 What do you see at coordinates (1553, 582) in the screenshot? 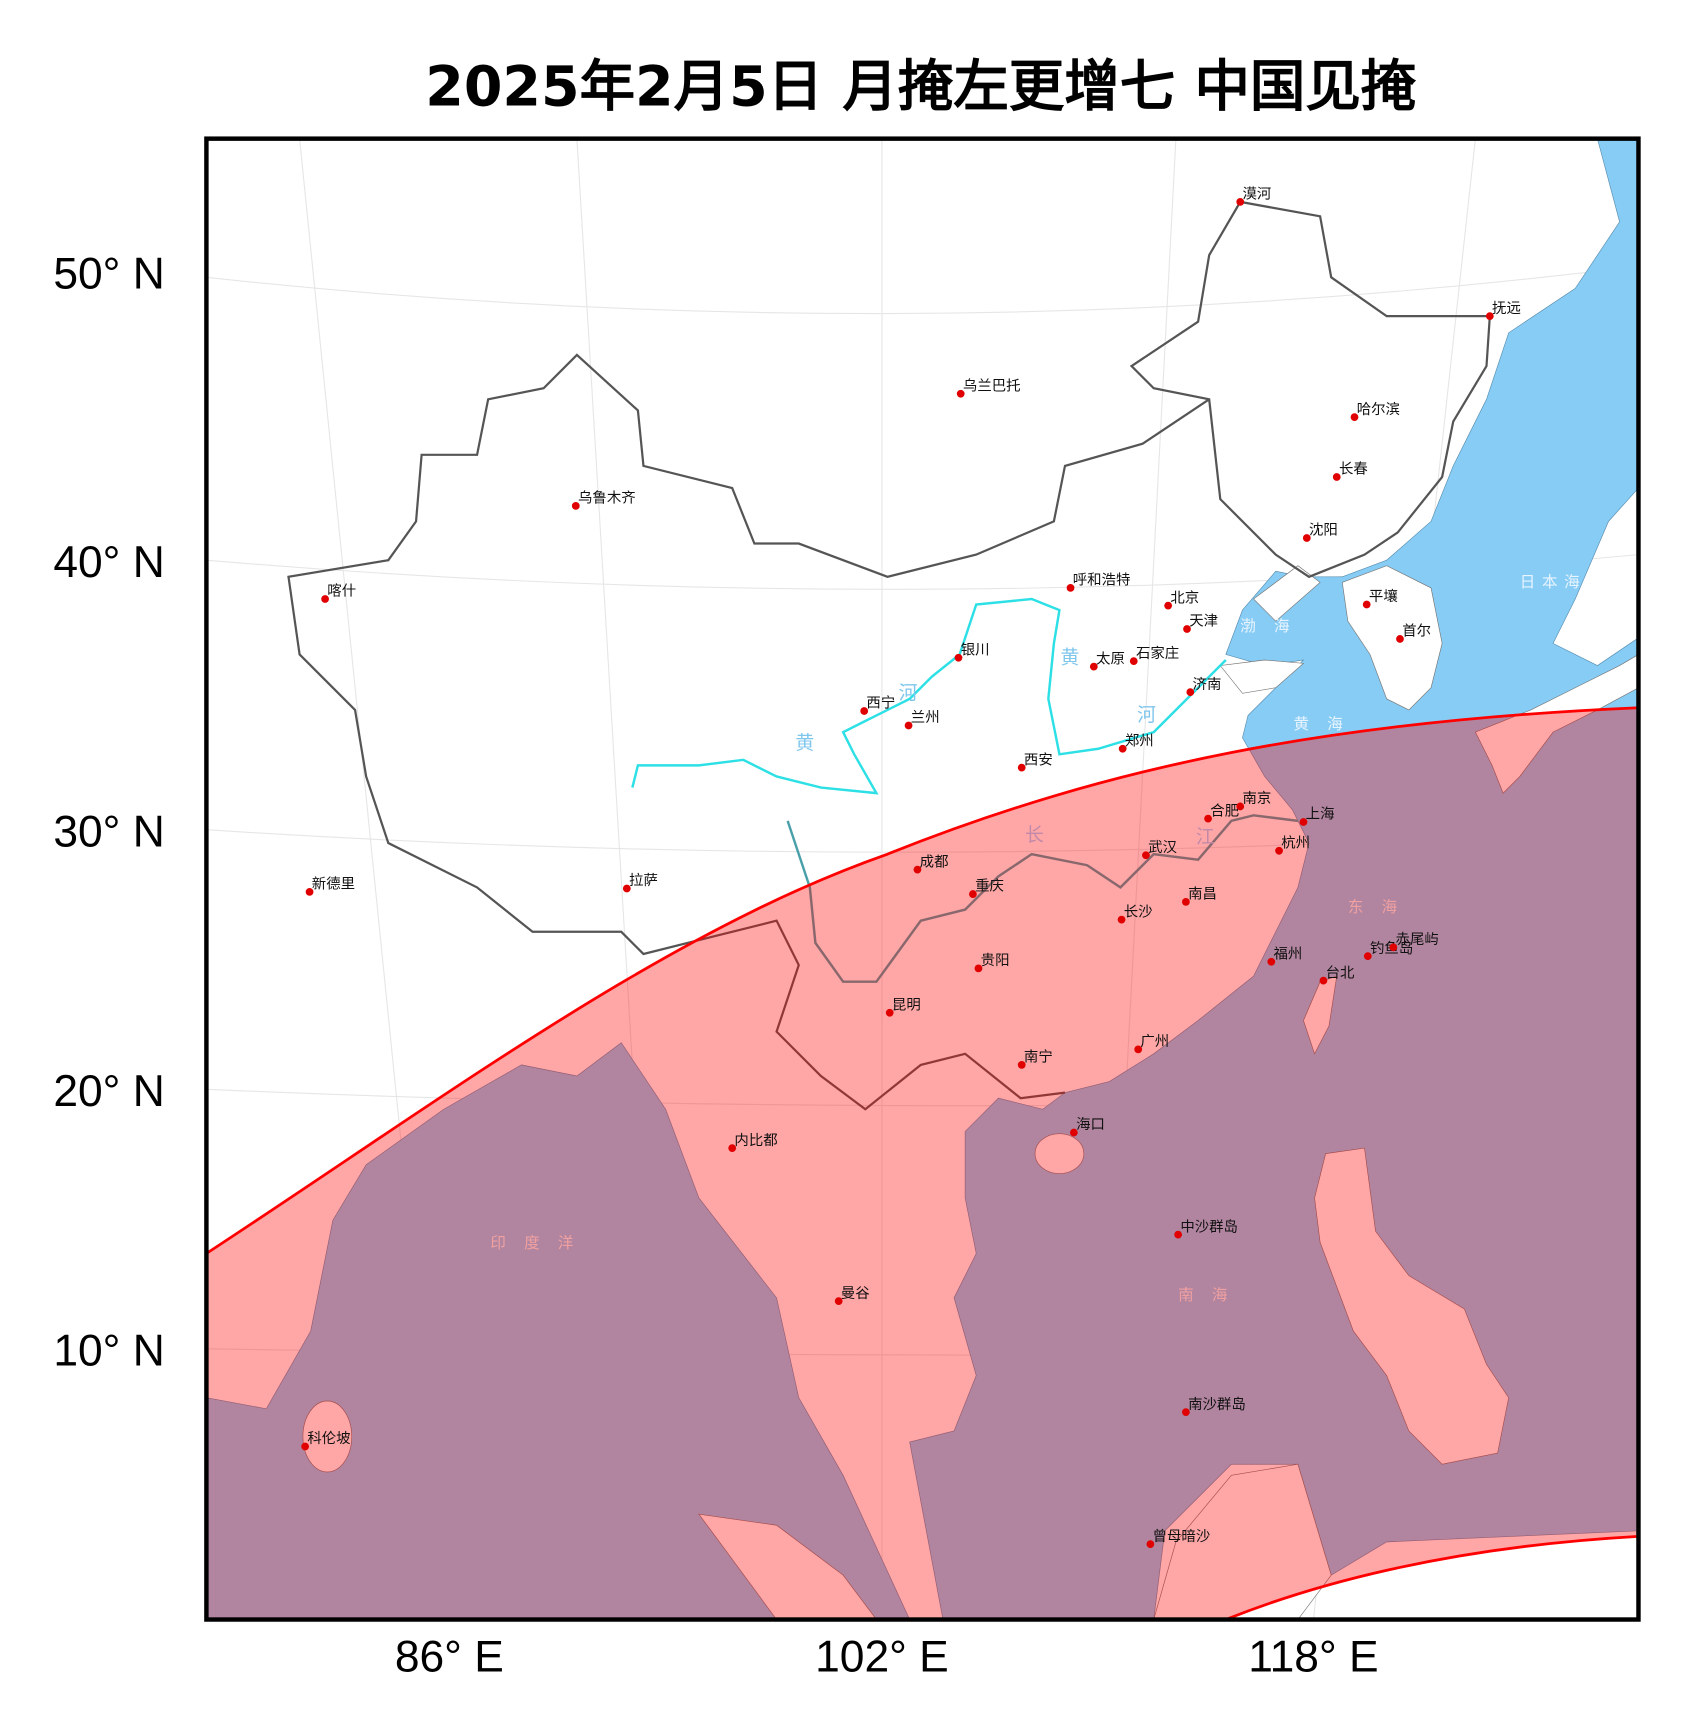
I see `sea-label: 日本海` at bounding box center [1553, 582].